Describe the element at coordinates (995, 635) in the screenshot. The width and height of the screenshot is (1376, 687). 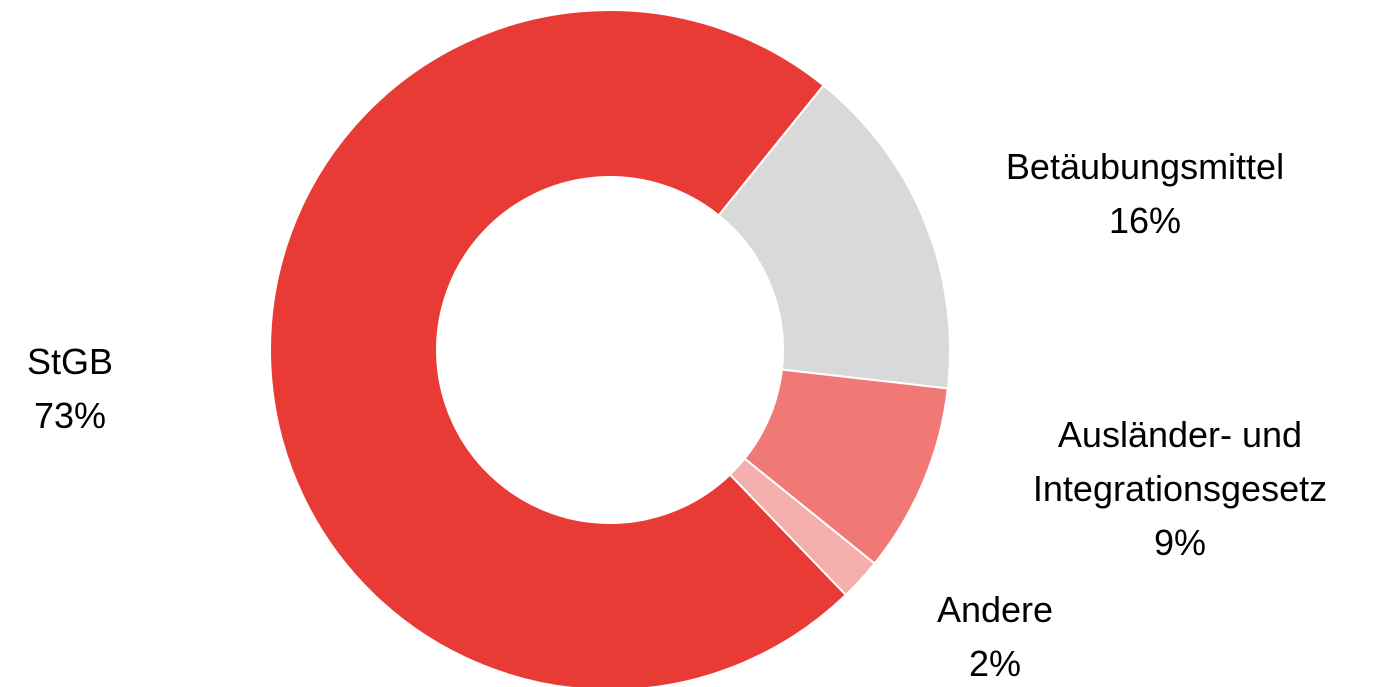
I see `slice-label: Andere 2%` at that location.